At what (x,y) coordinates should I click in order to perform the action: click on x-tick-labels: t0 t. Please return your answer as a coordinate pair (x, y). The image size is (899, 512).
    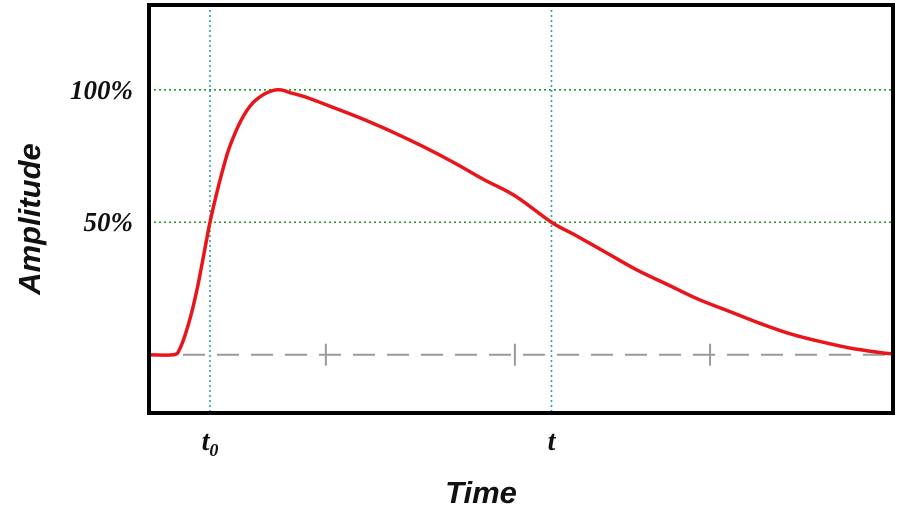
    Looking at the image, I should click on (379, 443).